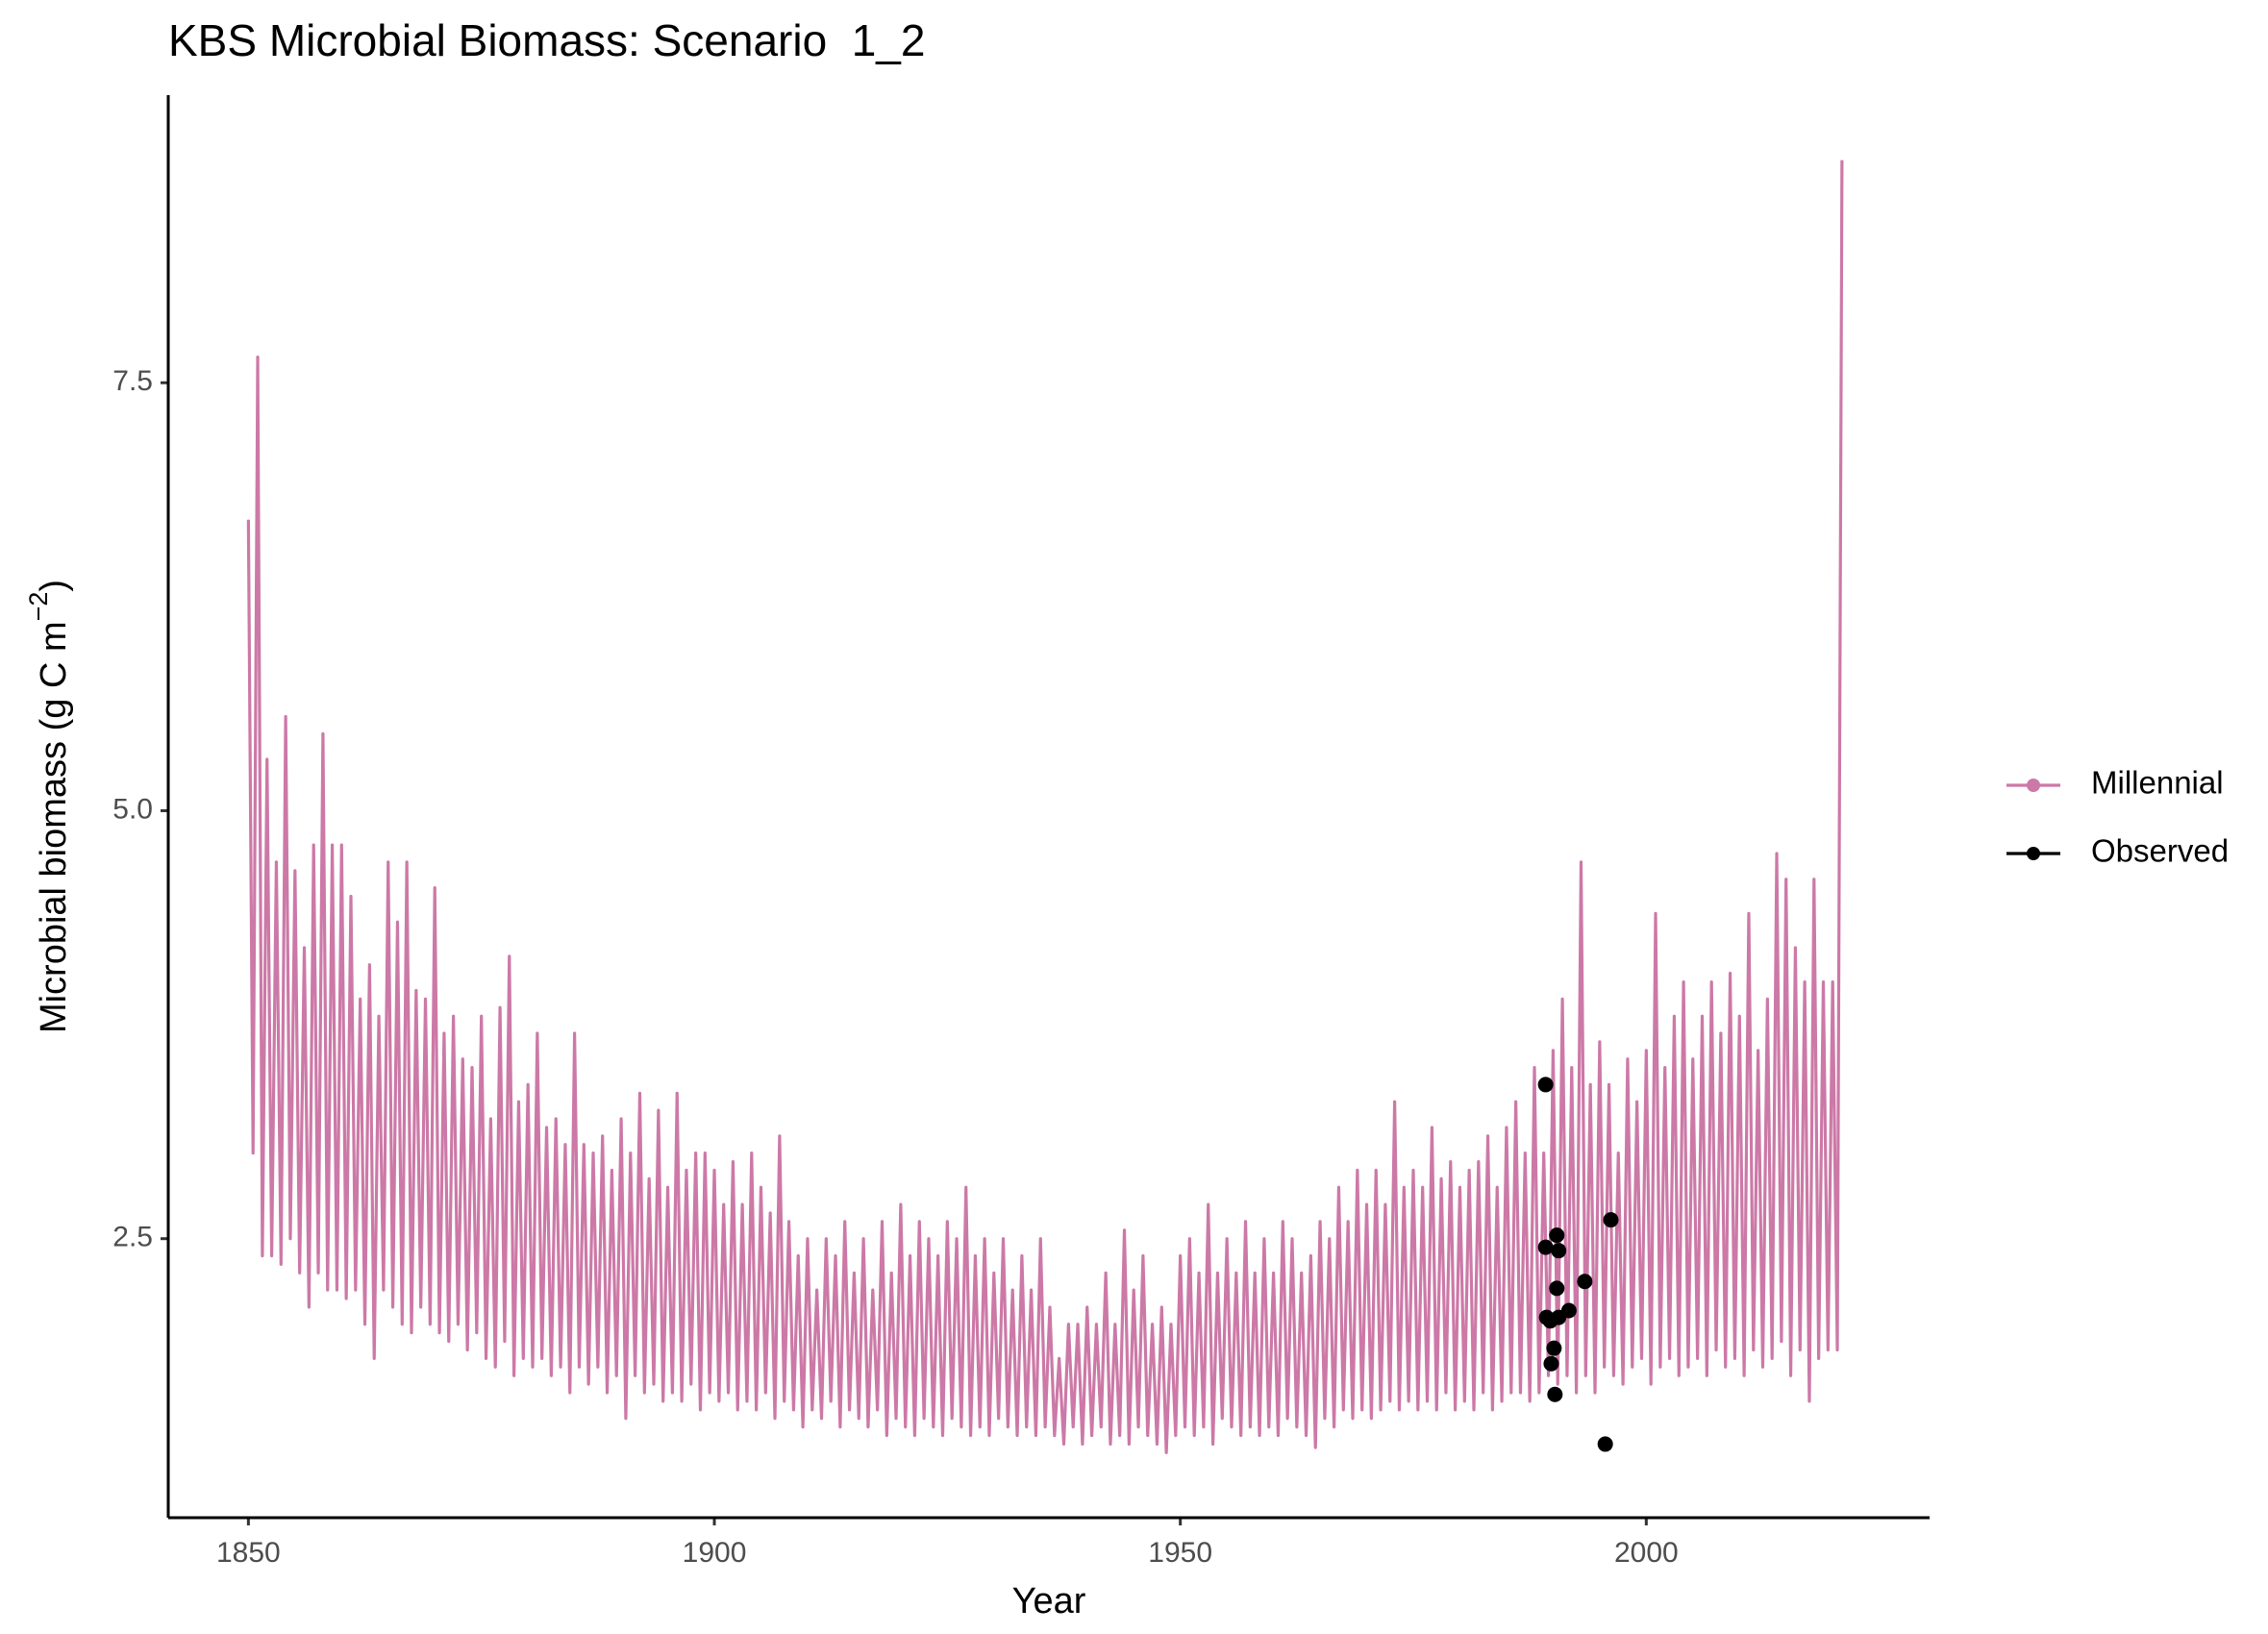 The height and width of the screenshot is (1634, 2268). Describe the element at coordinates (132, 809) in the screenshot. I see `y-tick-label: 5.0` at that location.